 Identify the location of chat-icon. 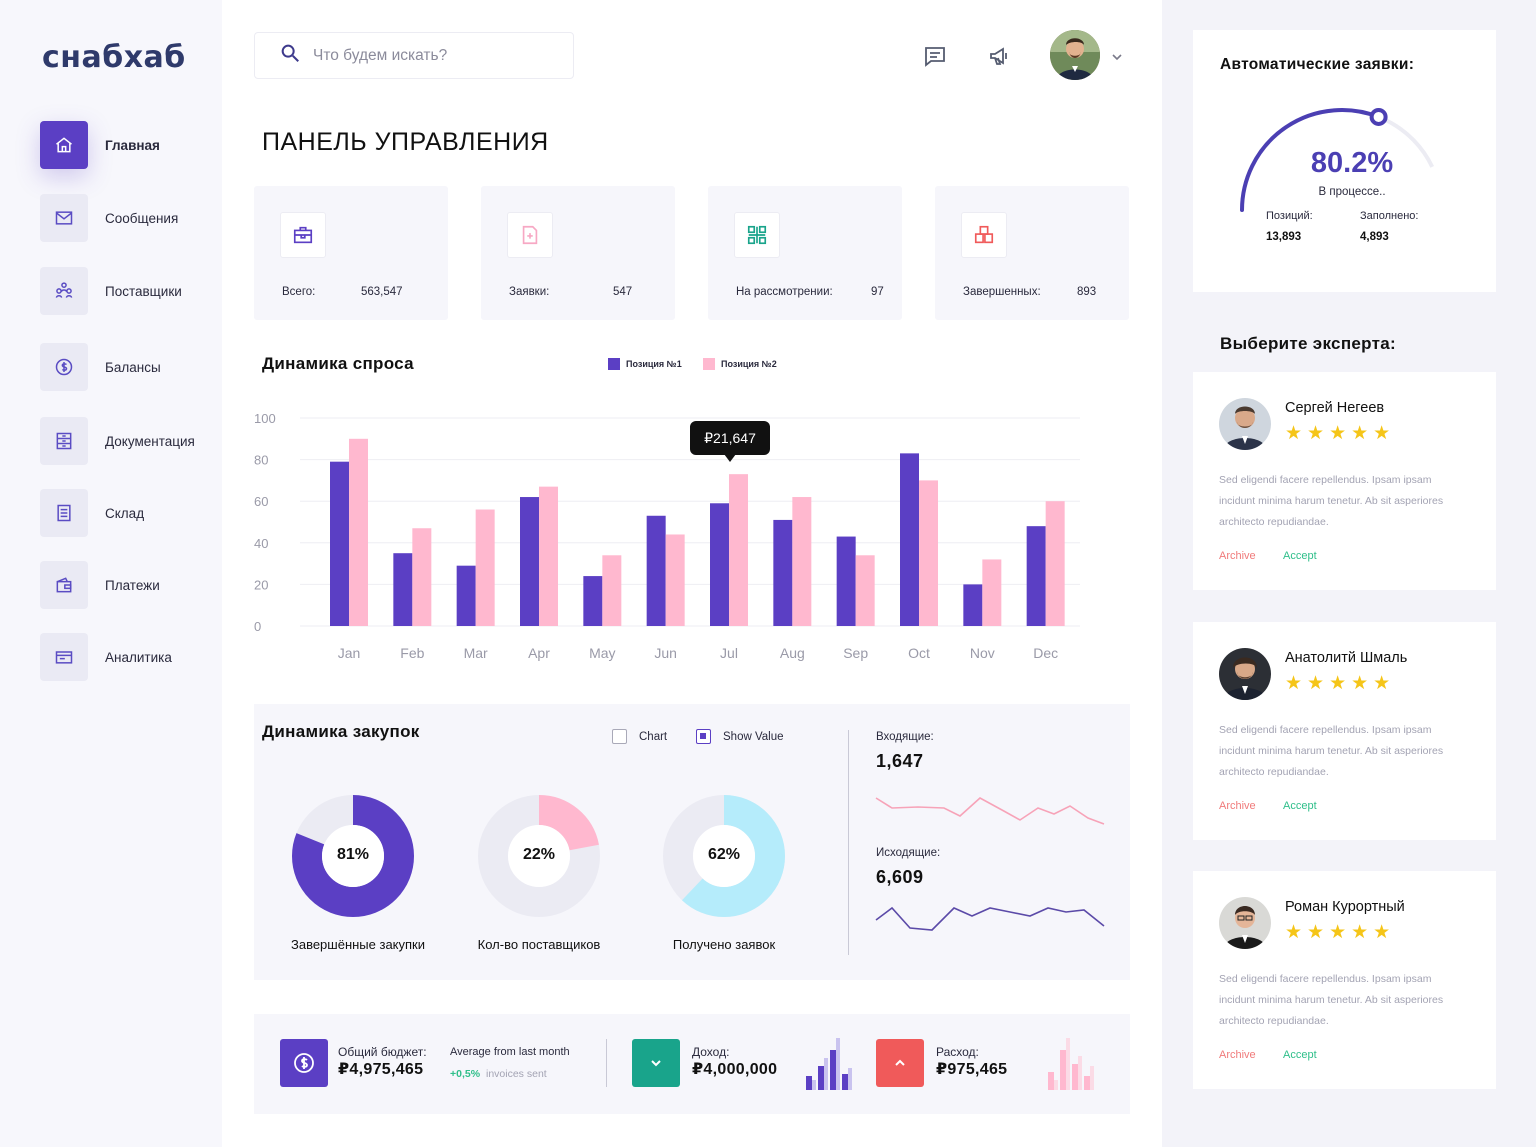
(935, 56).